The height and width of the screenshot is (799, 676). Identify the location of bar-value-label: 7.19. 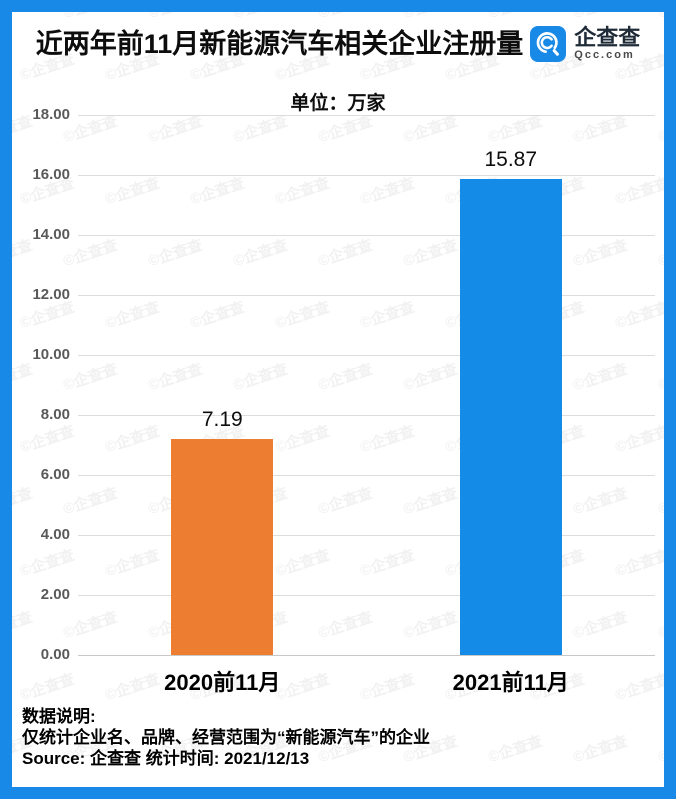
(222, 420).